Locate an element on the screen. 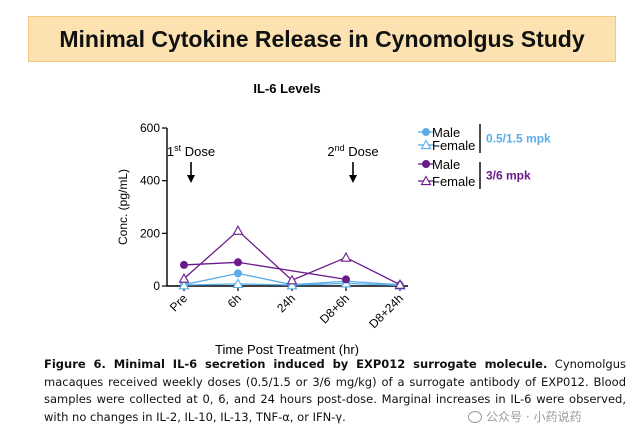 The height and width of the screenshot is (444, 639). legend-group-label: 3/6 mpk is located at coordinates (508, 176).